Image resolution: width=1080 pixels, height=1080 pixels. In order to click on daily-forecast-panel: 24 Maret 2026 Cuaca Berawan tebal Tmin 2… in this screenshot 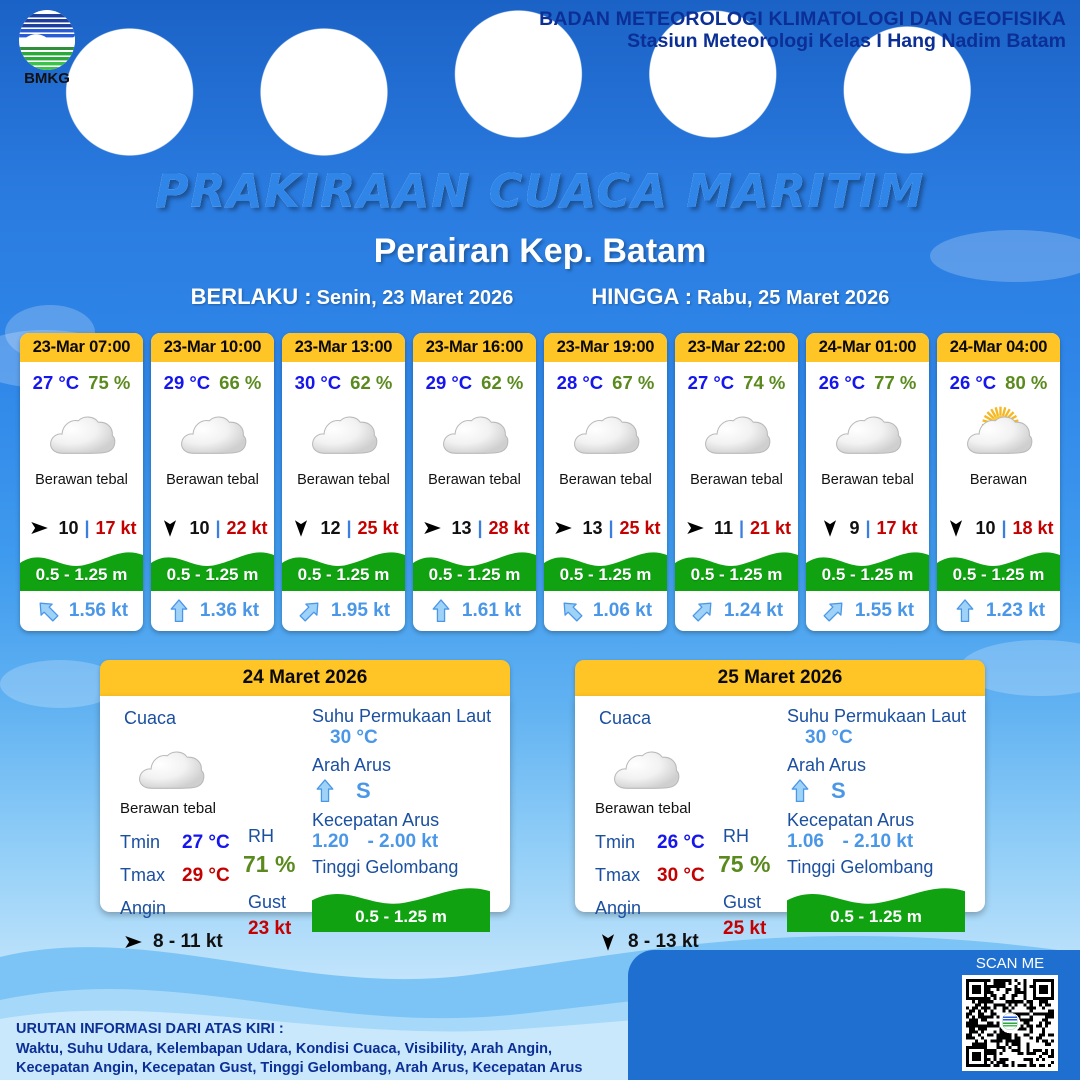, I will do `click(305, 806)`.